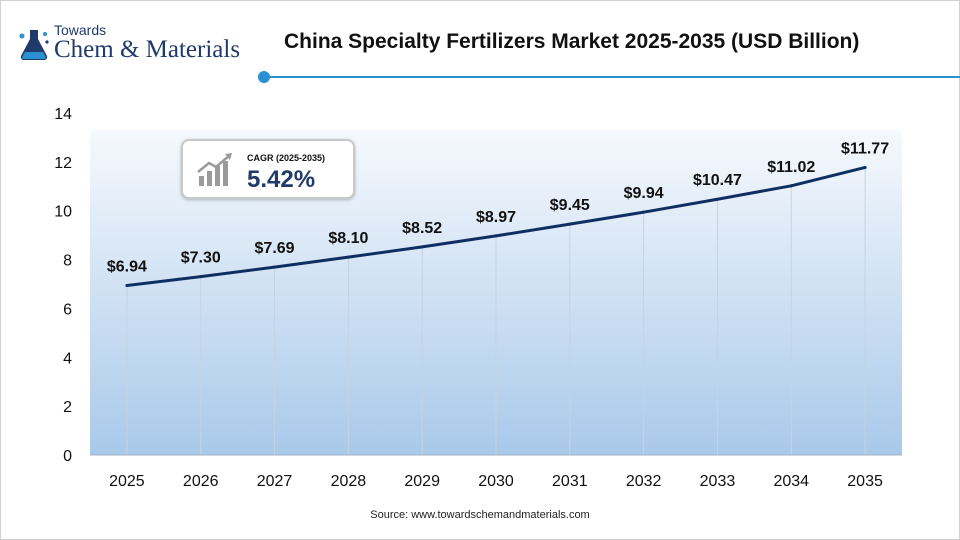  I want to click on x-tick-label: 2035, so click(865, 481).